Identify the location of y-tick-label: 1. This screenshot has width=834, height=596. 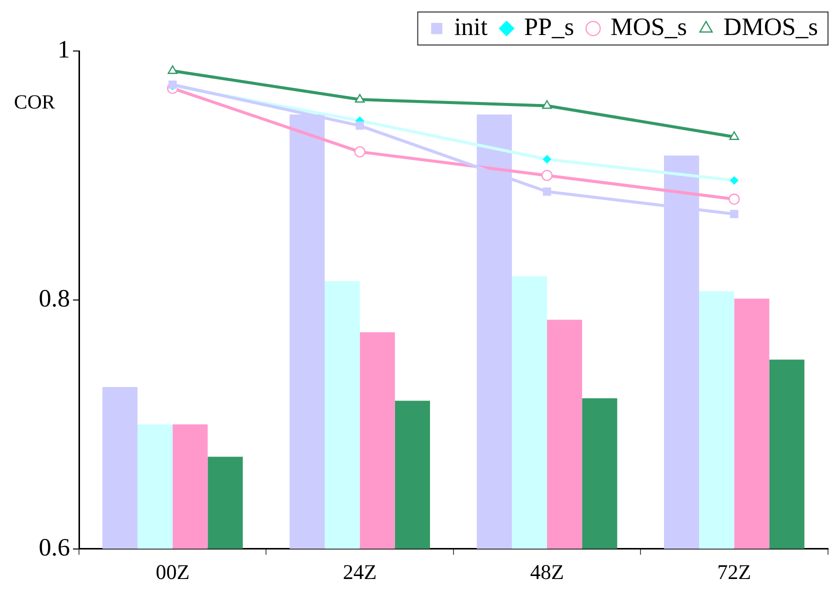
(64, 50).